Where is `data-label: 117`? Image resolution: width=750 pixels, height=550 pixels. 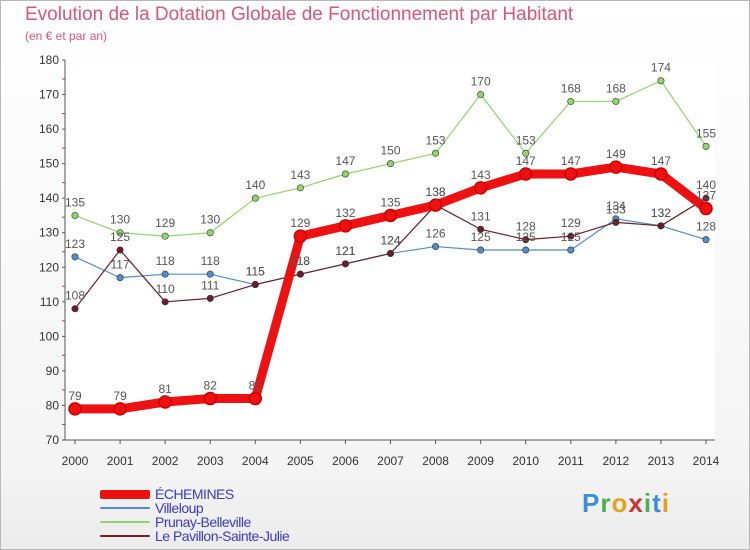 data-label: 117 is located at coordinates (120, 265).